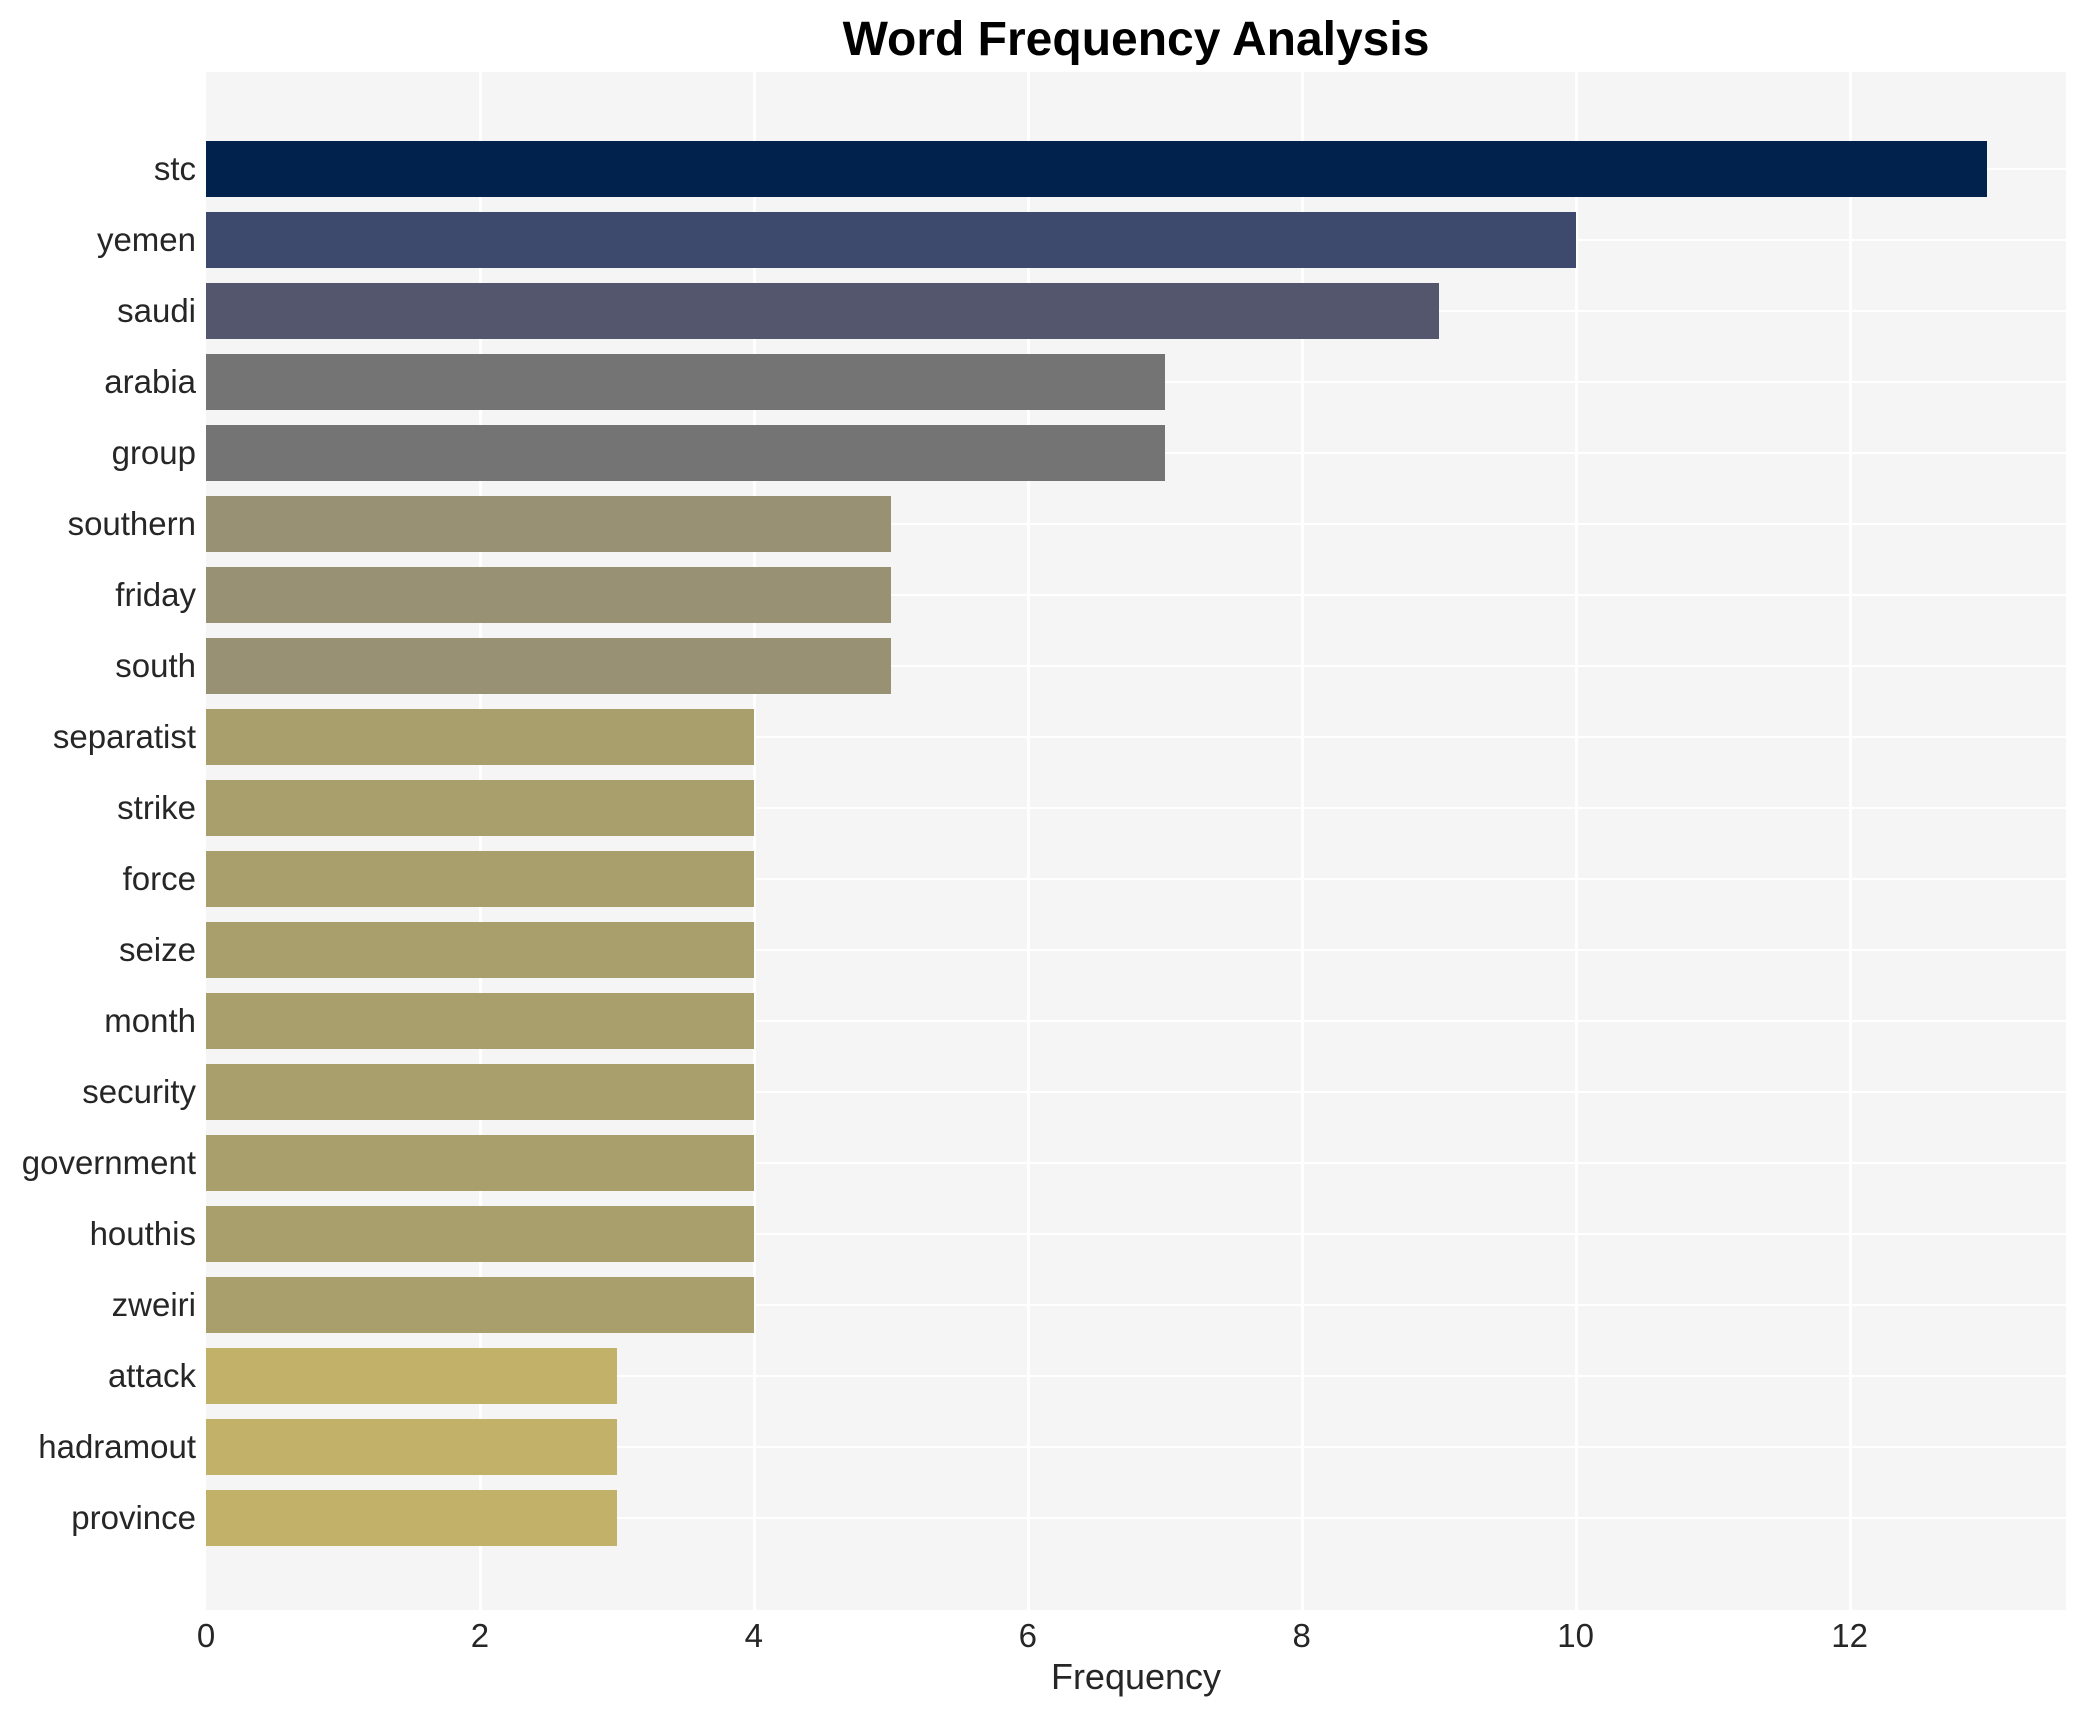 The width and height of the screenshot is (2085, 1710). I want to click on x-tick-label-12: 12, so click(1849, 1635).